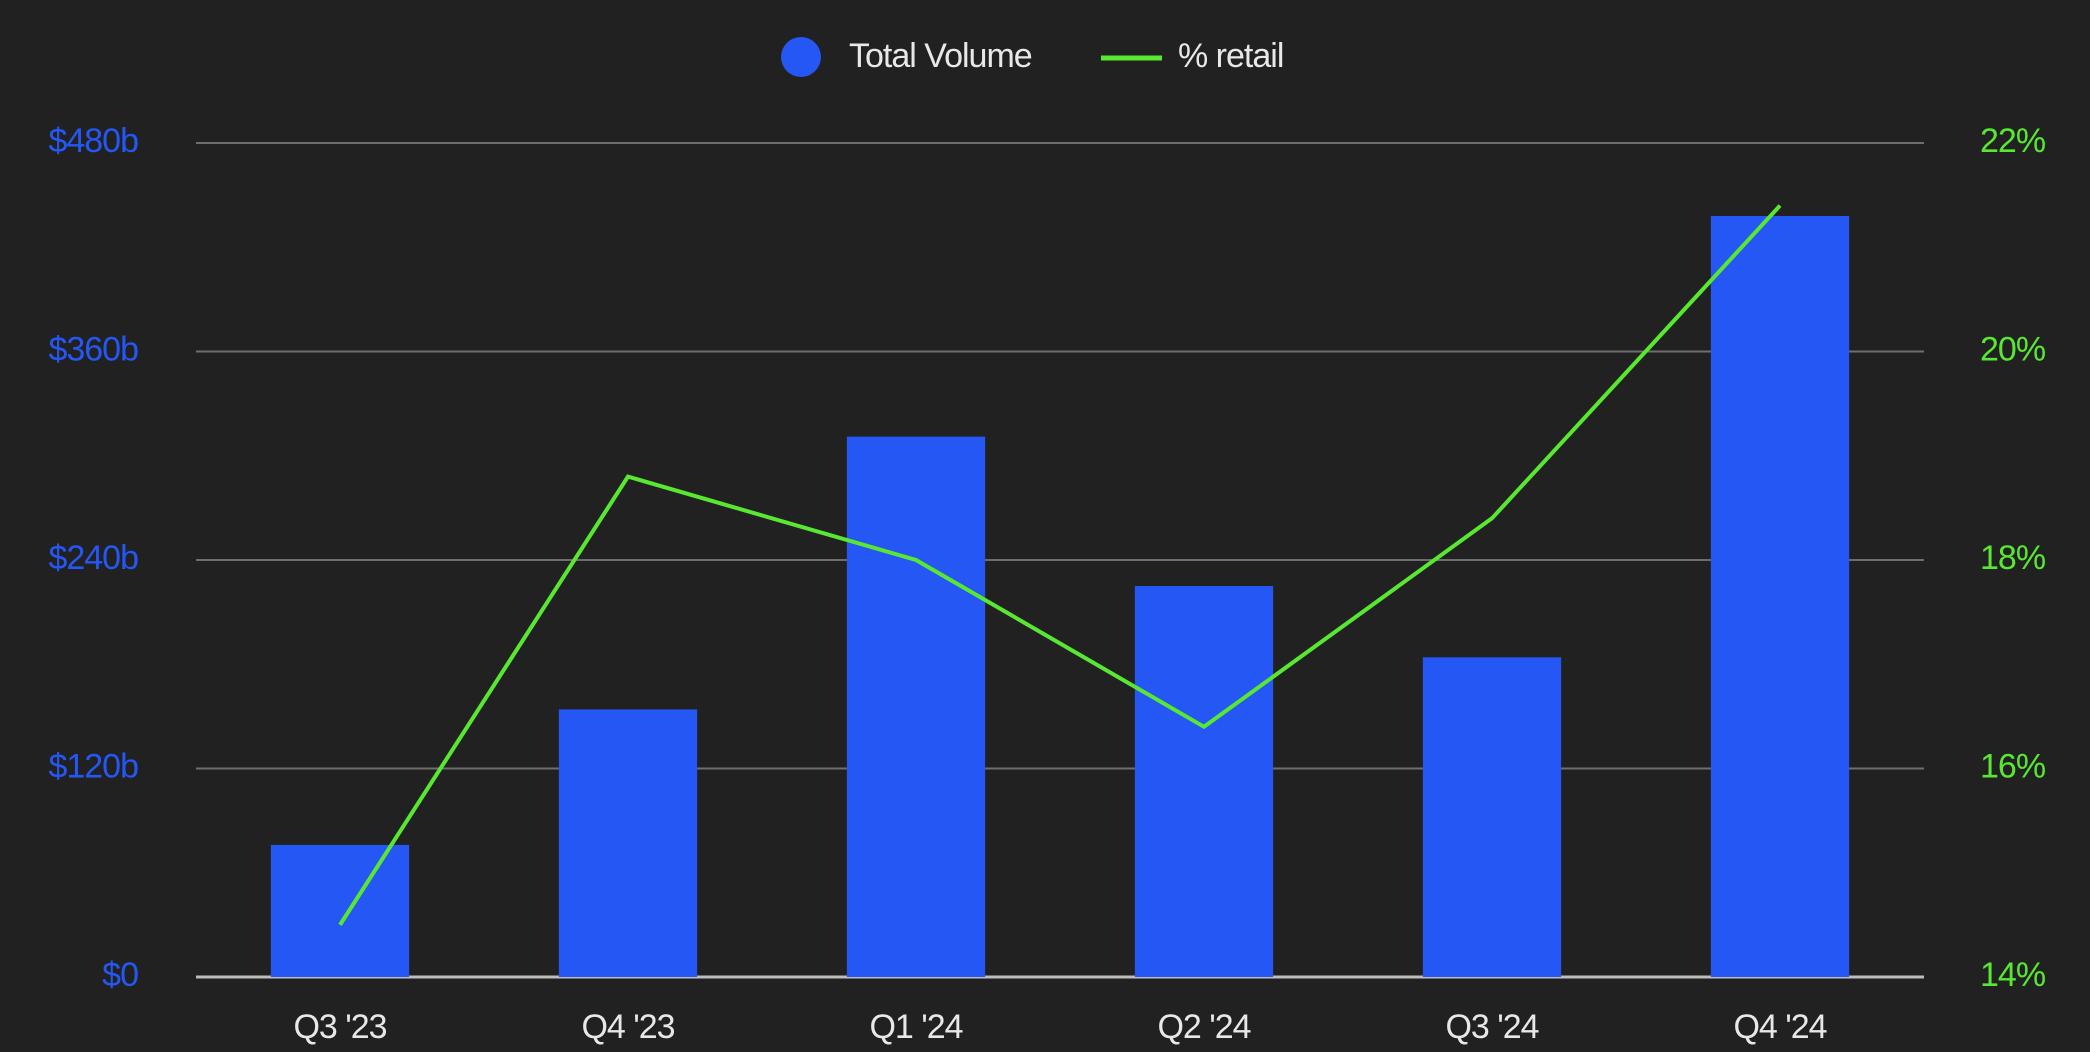 Image resolution: width=2090 pixels, height=1052 pixels. Describe the element at coordinates (93, 558) in the screenshot. I see `y-tick-label: $240b` at that location.